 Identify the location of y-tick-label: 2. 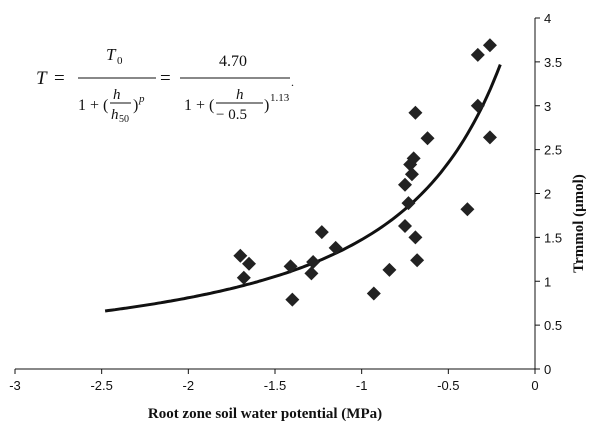
(547, 194).